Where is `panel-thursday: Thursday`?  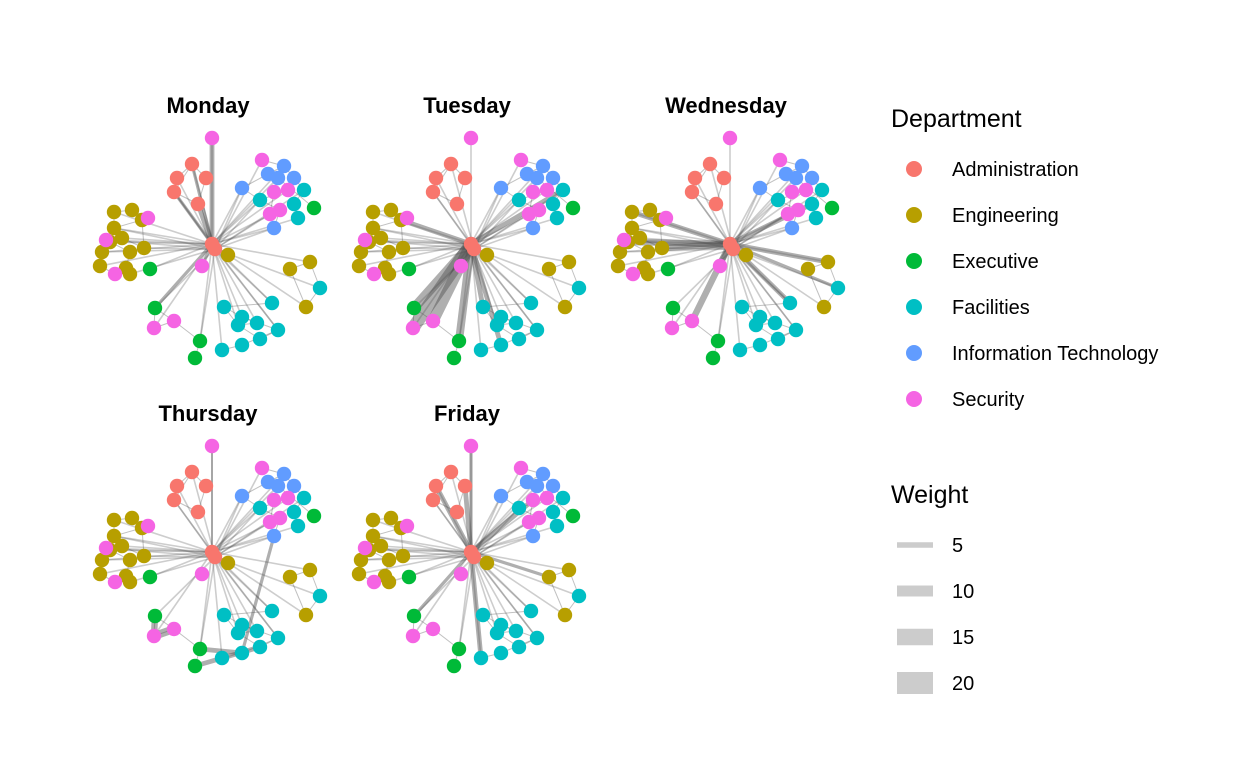
panel-thursday: Thursday is located at coordinates (210, 537).